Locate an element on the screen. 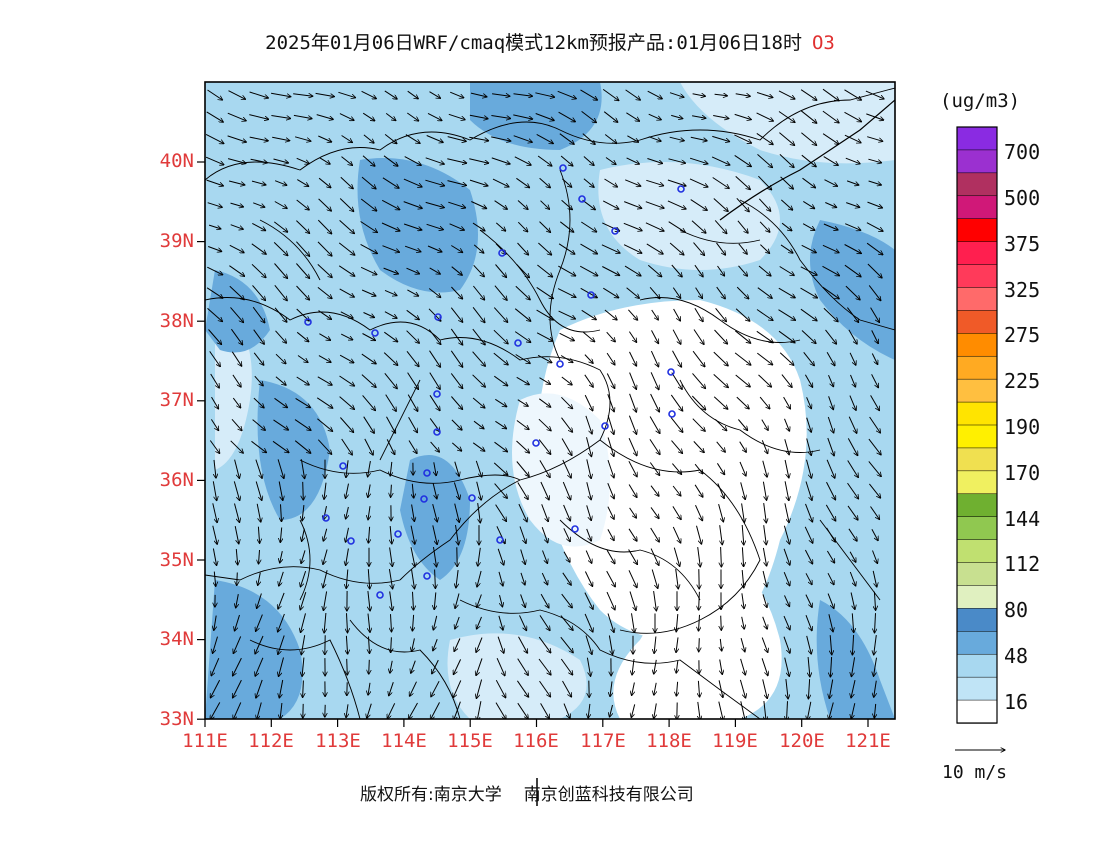 Image resolution: width=1100 pixels, height=850 pixels. lat-label-36n: 36N is located at coordinates (176, 480).